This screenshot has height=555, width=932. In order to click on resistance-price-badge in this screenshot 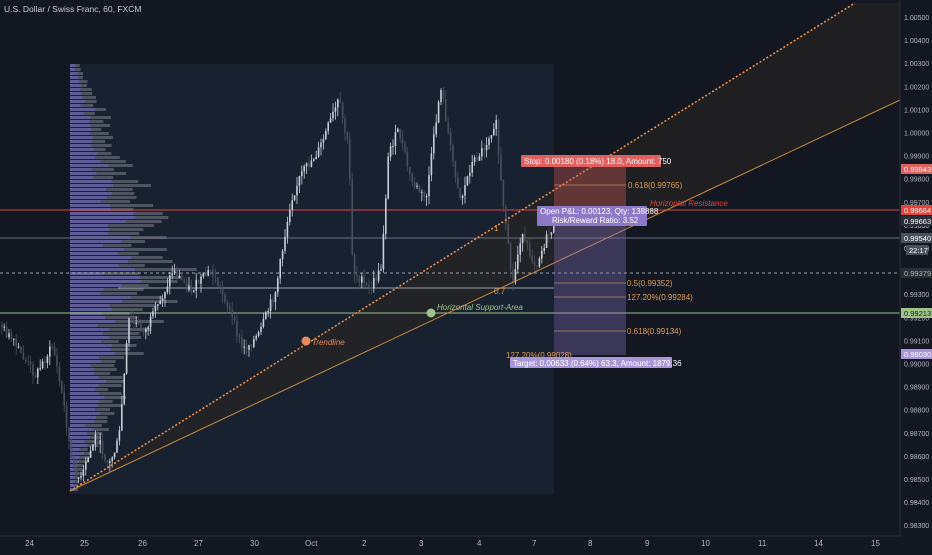, I will do `click(916, 210)`.